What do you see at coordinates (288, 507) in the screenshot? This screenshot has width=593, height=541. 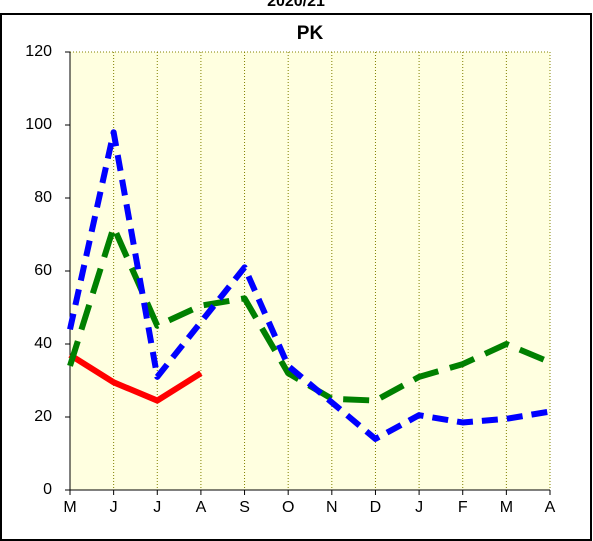 I see `x-tick-label: O` at bounding box center [288, 507].